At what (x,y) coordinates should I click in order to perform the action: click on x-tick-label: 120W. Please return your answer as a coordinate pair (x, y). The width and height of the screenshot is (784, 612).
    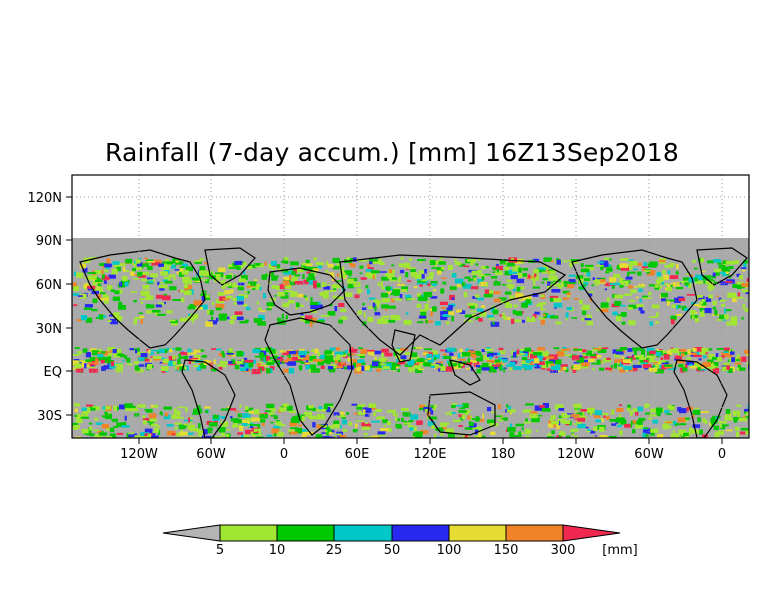
    Looking at the image, I should click on (576, 454).